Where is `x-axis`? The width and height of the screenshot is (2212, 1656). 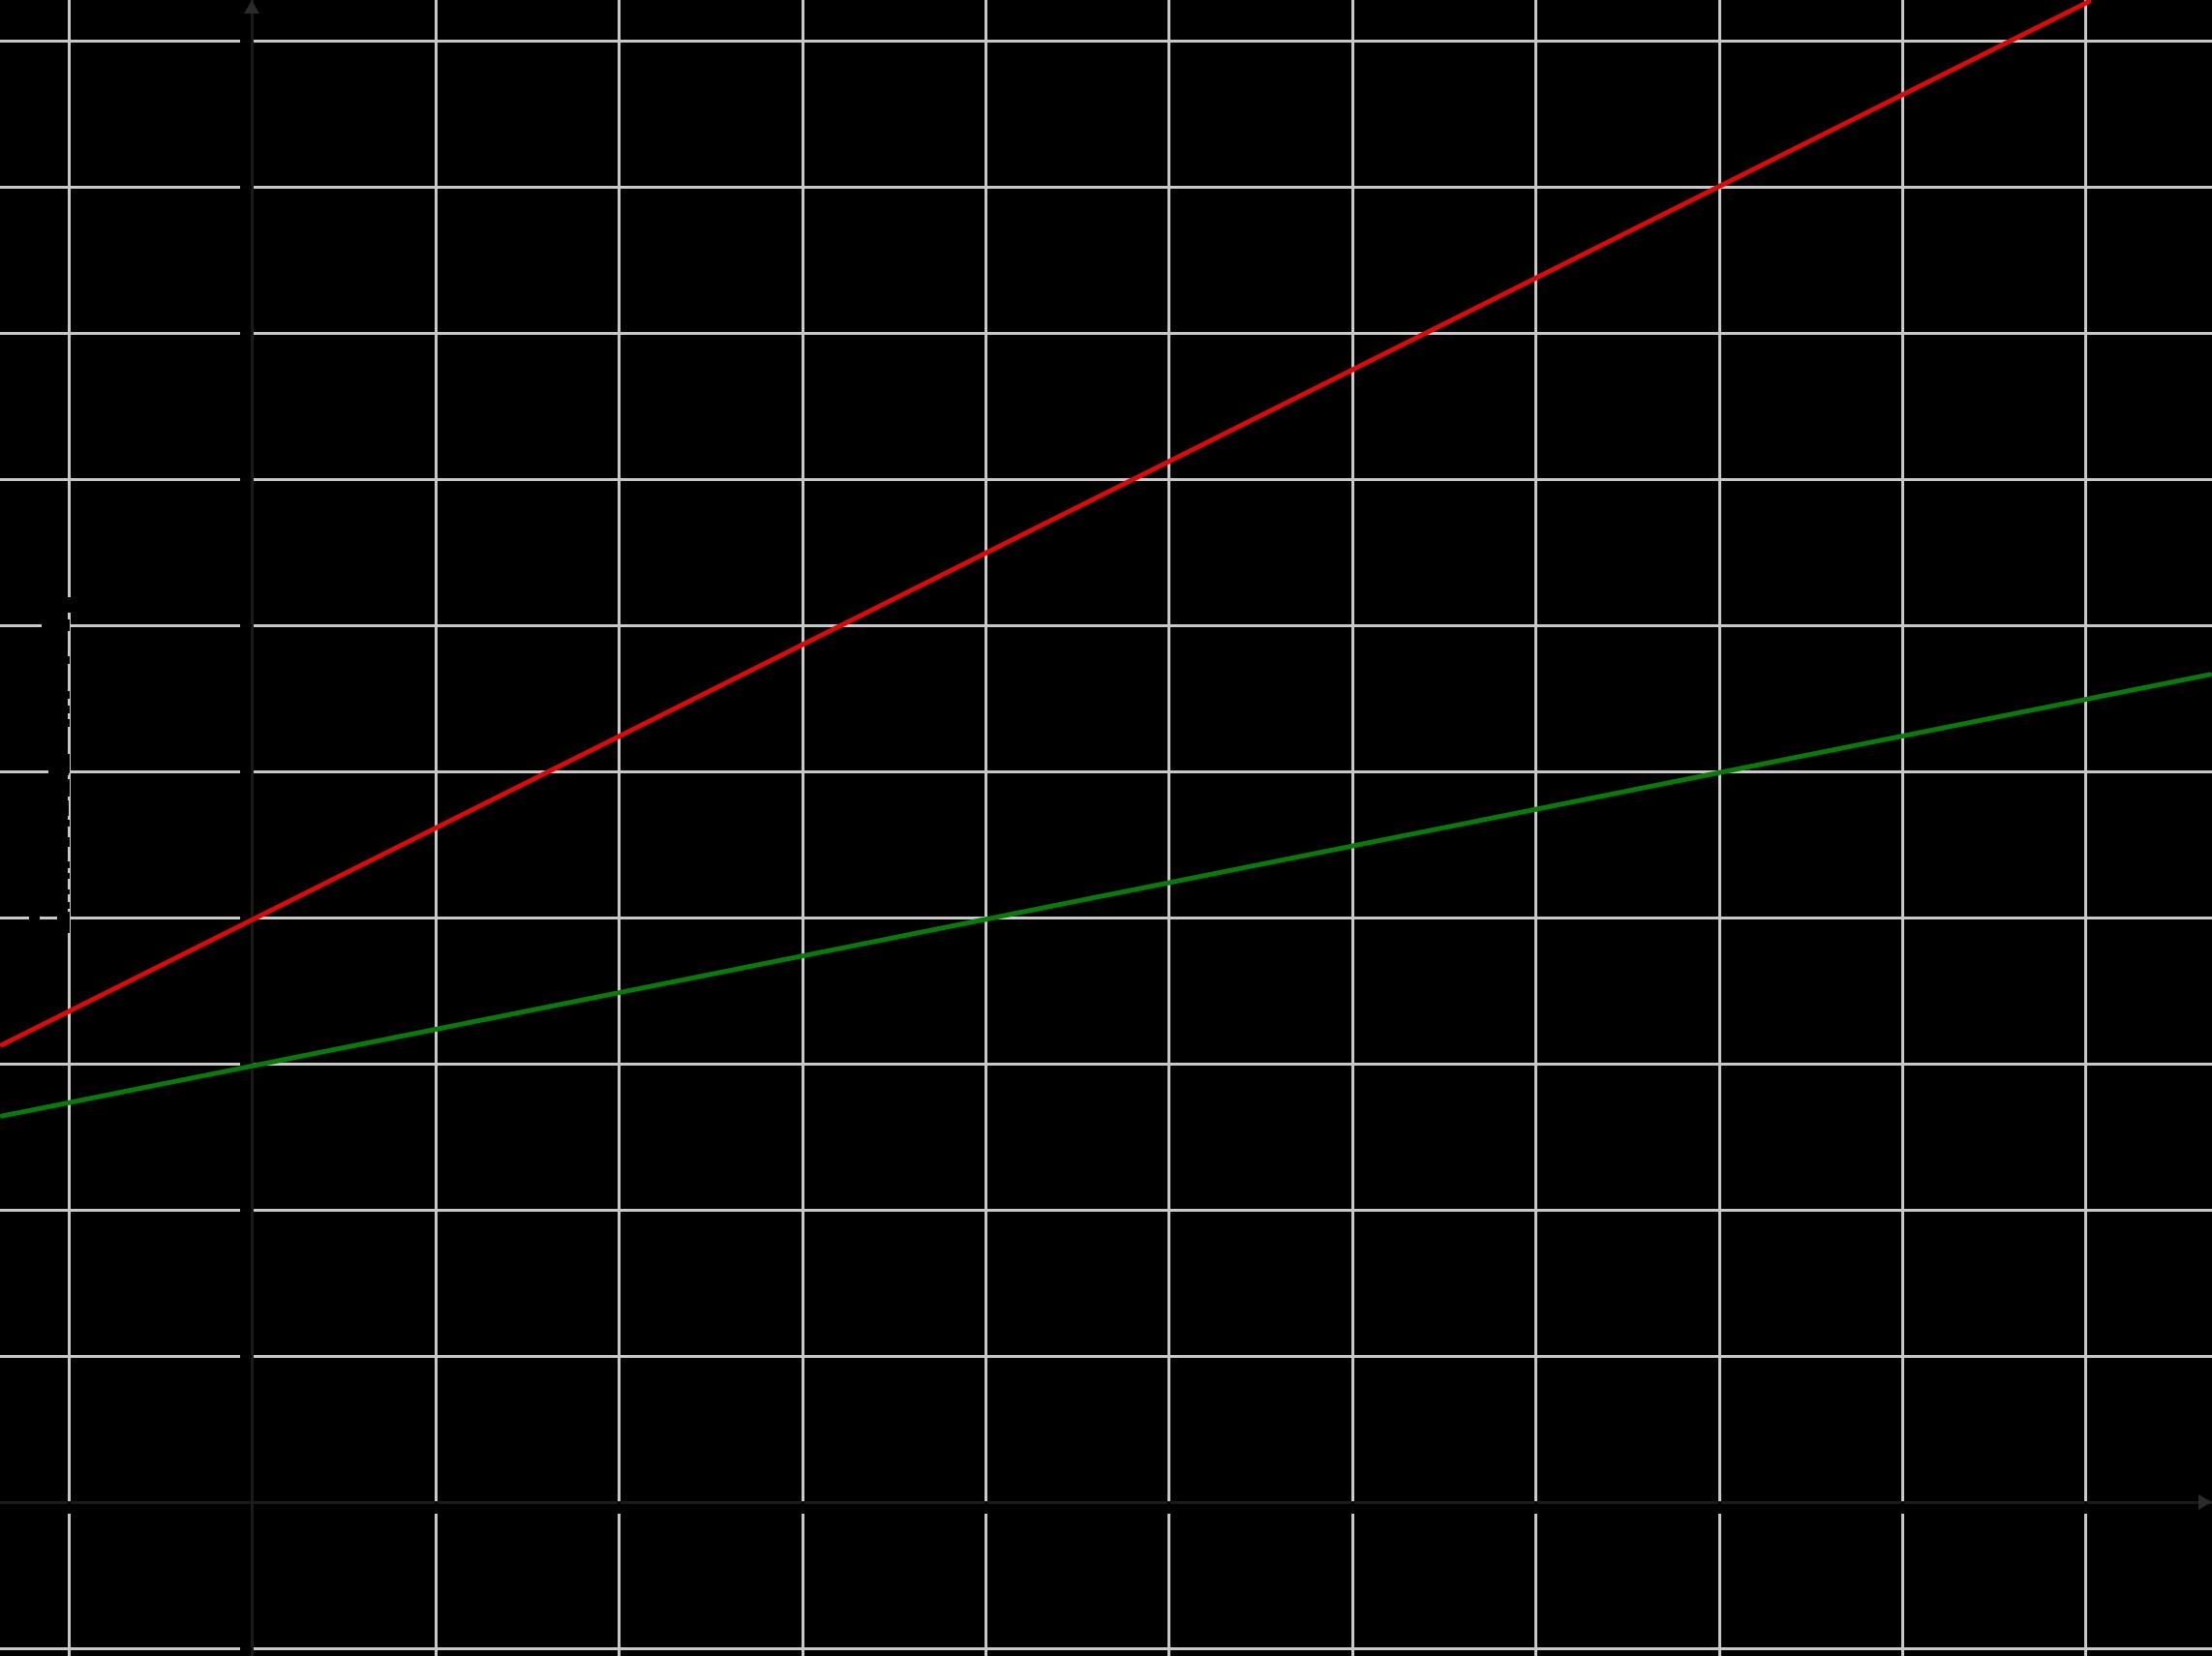
x-axis is located at coordinates (1106, 1502).